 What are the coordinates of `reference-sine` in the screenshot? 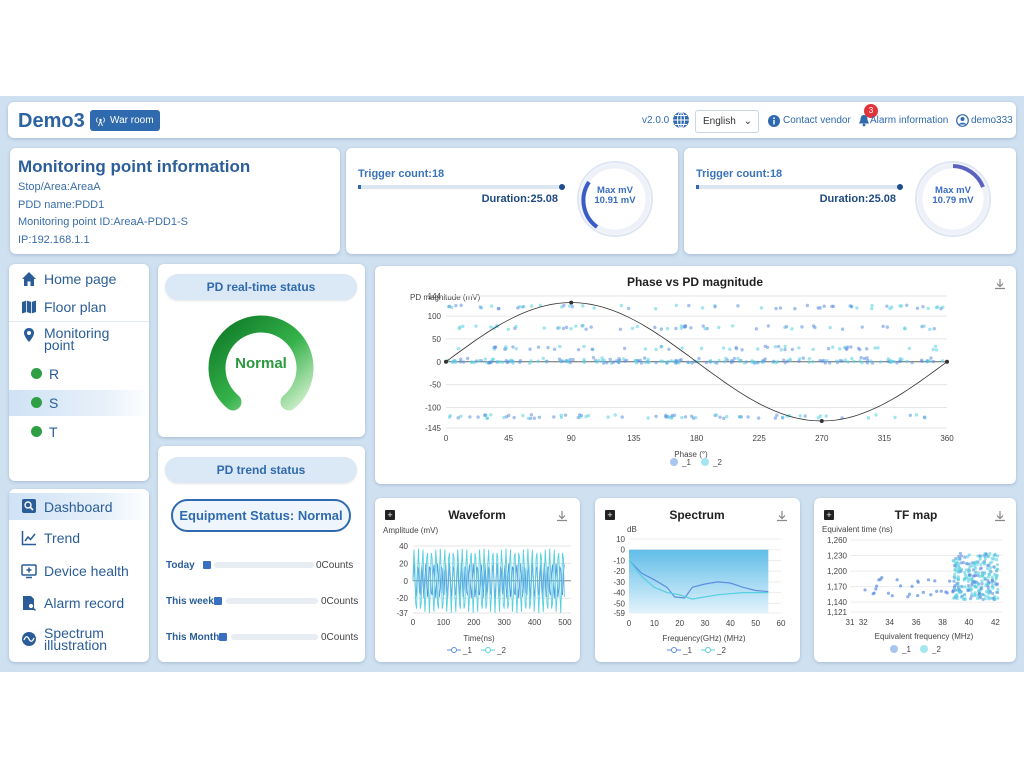 It's located at (696, 361).